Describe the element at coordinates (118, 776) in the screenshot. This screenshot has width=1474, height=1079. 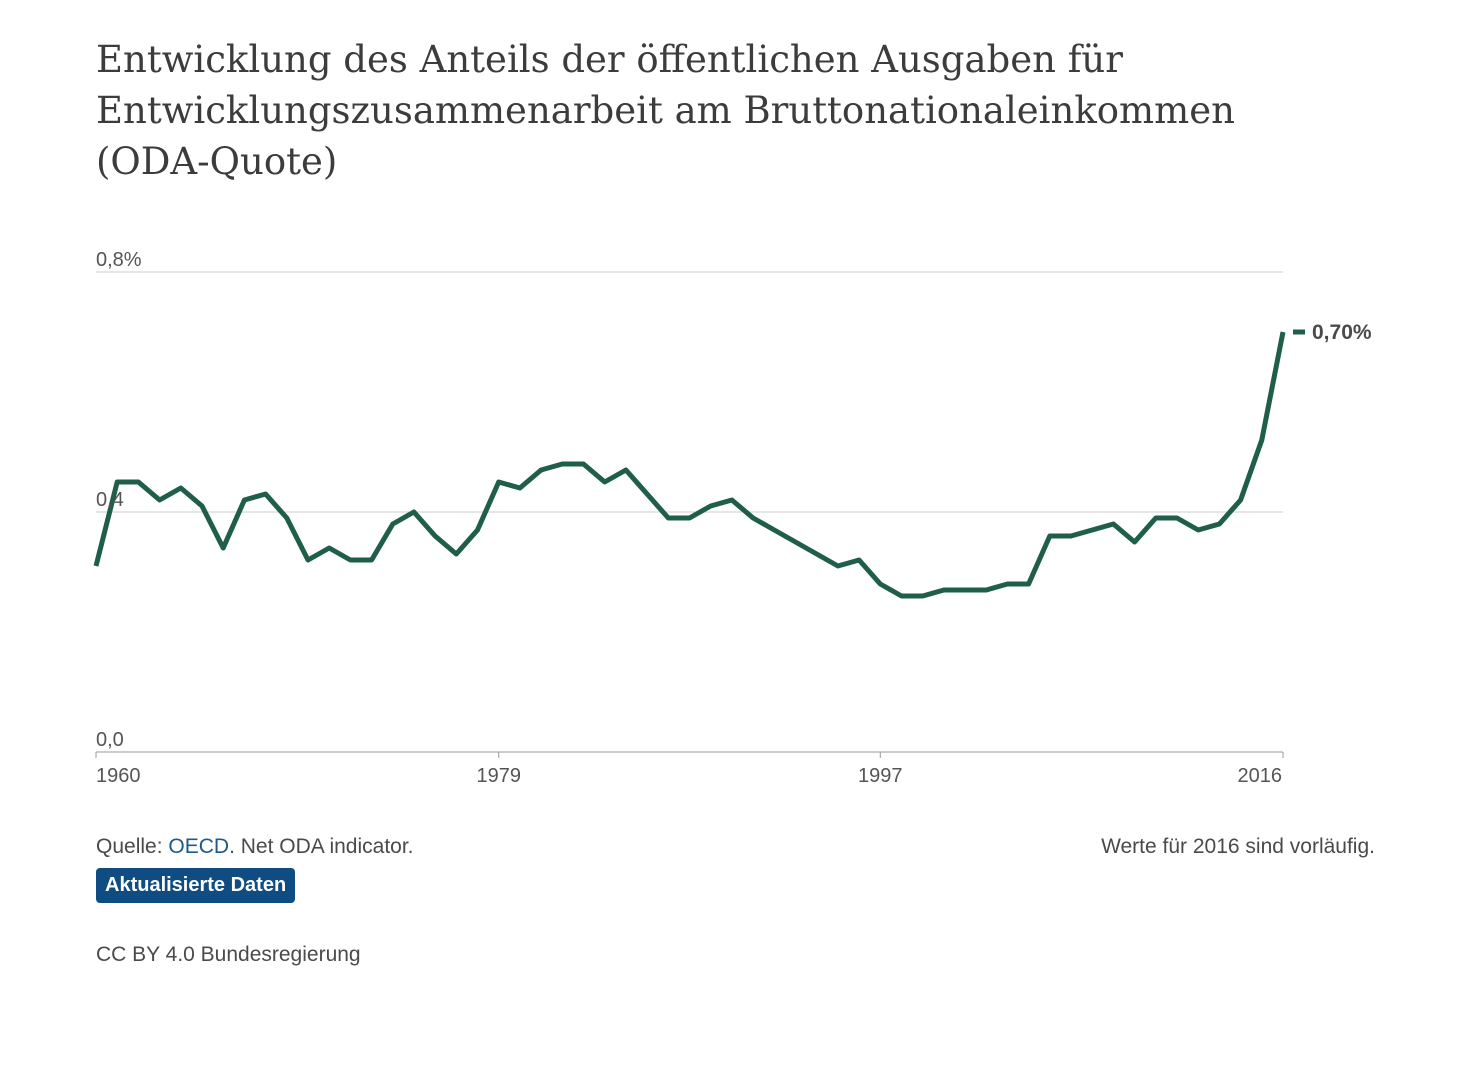
I see `x-tick-label: 1960` at that location.